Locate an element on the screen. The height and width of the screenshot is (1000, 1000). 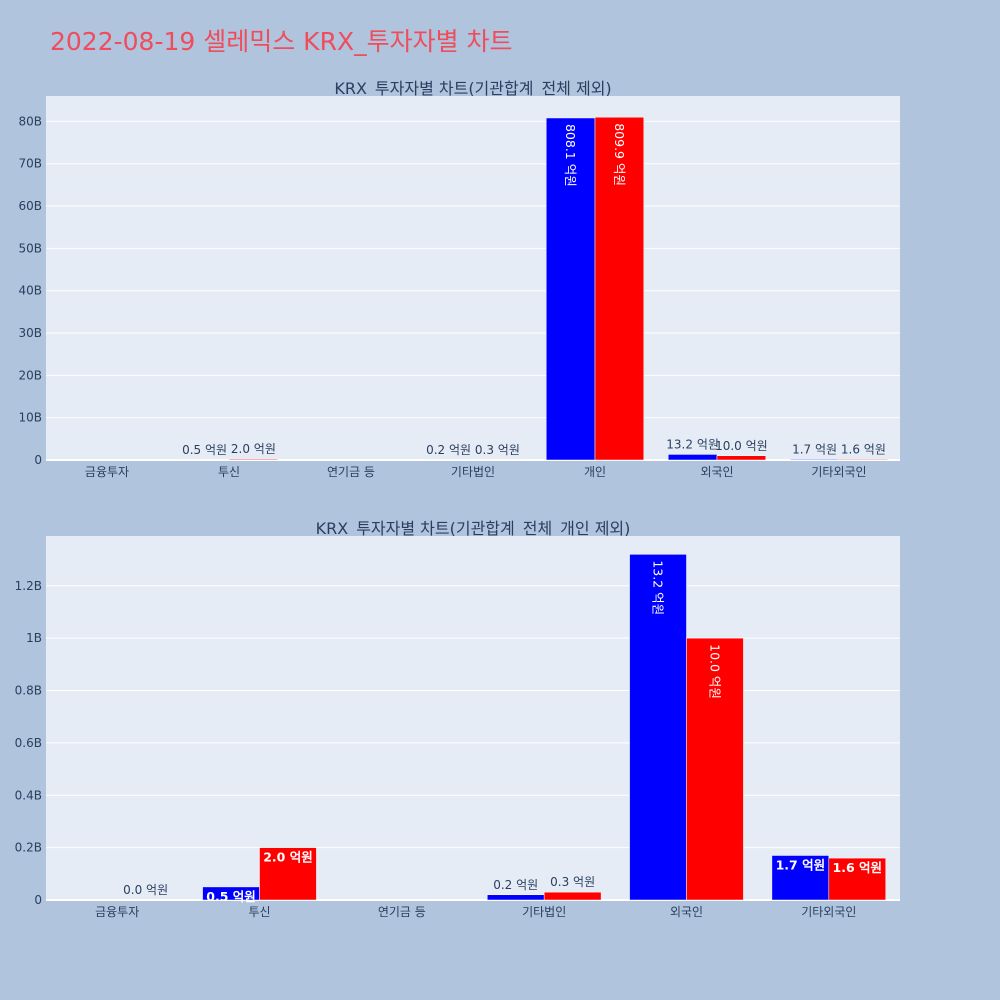
y-tick-label: 30B is located at coordinates (30, 333).